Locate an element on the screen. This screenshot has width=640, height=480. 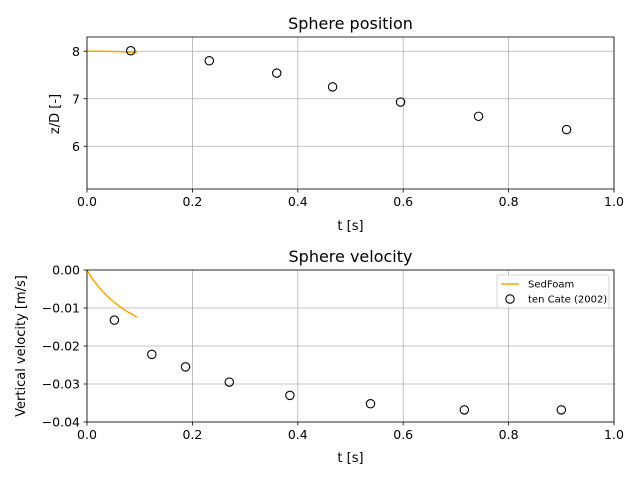
velocity-x-tick-label: 0.2 is located at coordinates (192, 434).